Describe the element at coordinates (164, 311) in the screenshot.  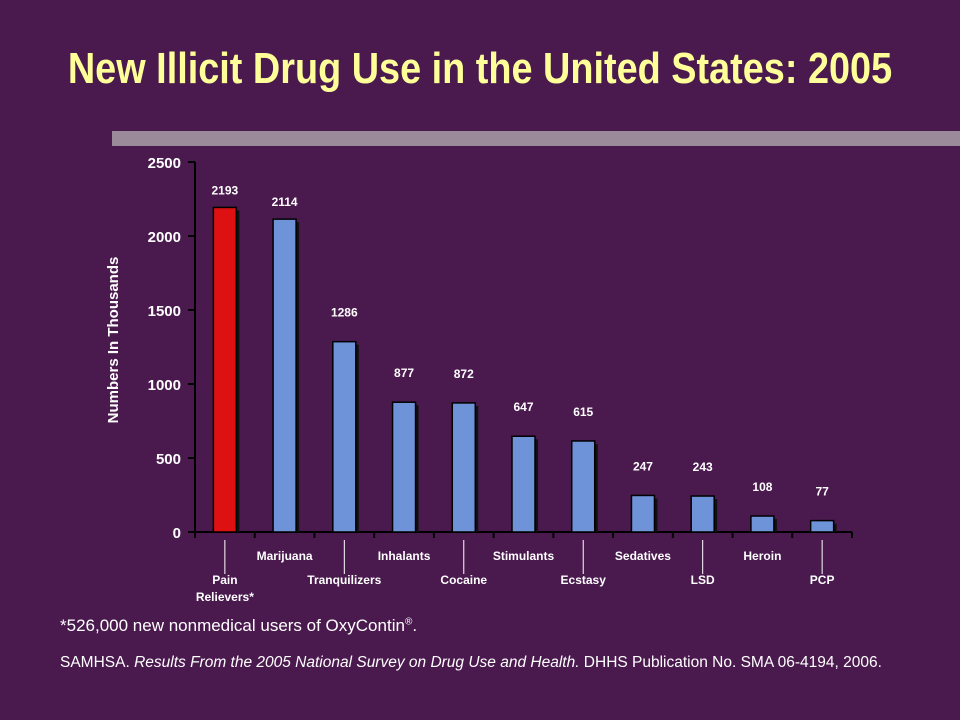
I see `y-tick-label: 1500` at that location.